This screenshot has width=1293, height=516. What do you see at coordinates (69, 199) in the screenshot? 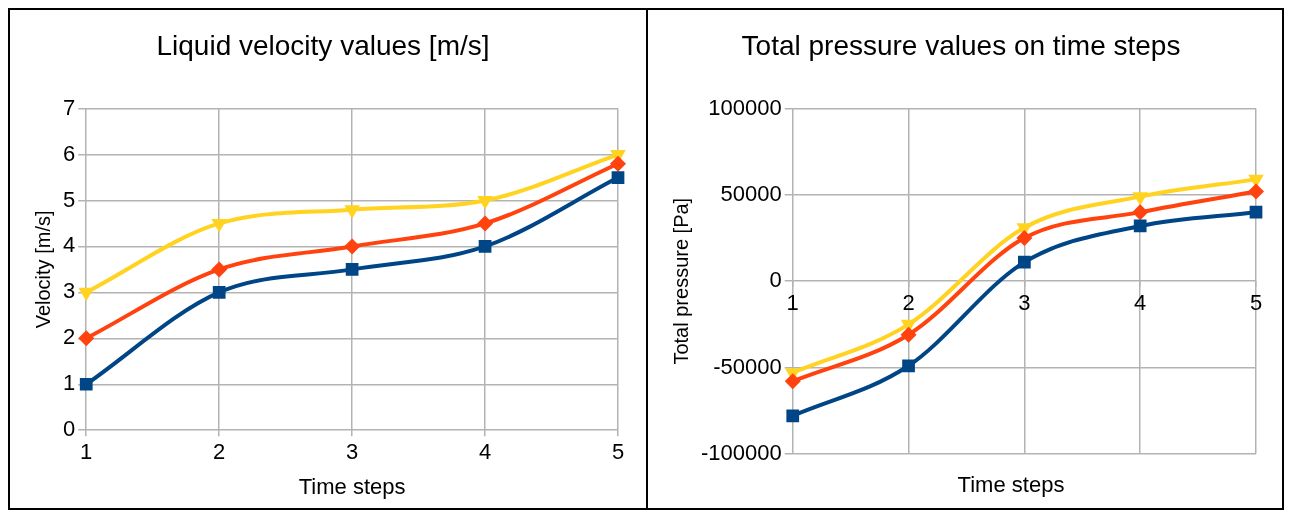
I see `y-tick-label: 5` at bounding box center [69, 199].